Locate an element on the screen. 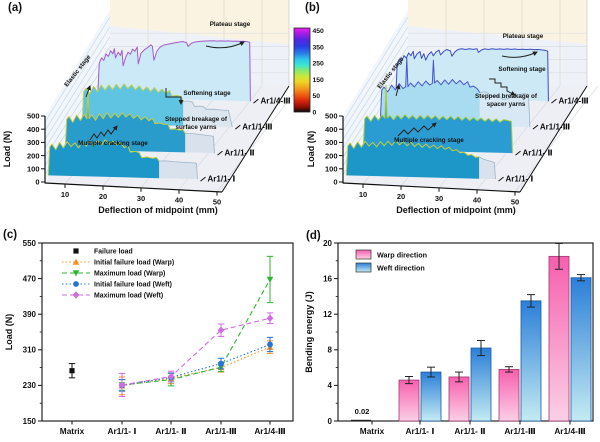  y-tick-label: 8 is located at coordinates (330, 350).